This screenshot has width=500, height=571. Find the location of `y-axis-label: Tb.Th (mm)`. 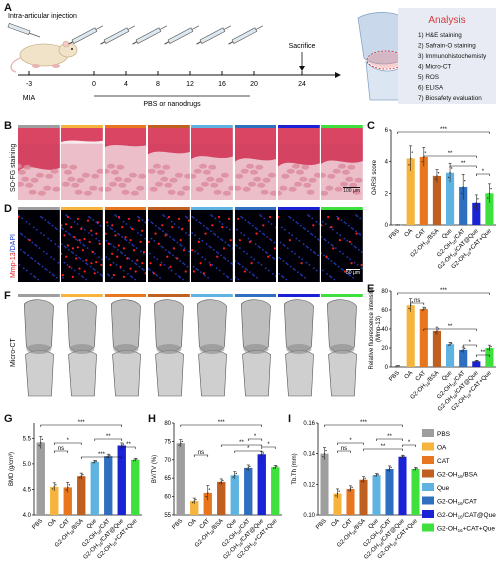

y-axis-label: Tb.Th (mm) is located at coordinates (295, 468).